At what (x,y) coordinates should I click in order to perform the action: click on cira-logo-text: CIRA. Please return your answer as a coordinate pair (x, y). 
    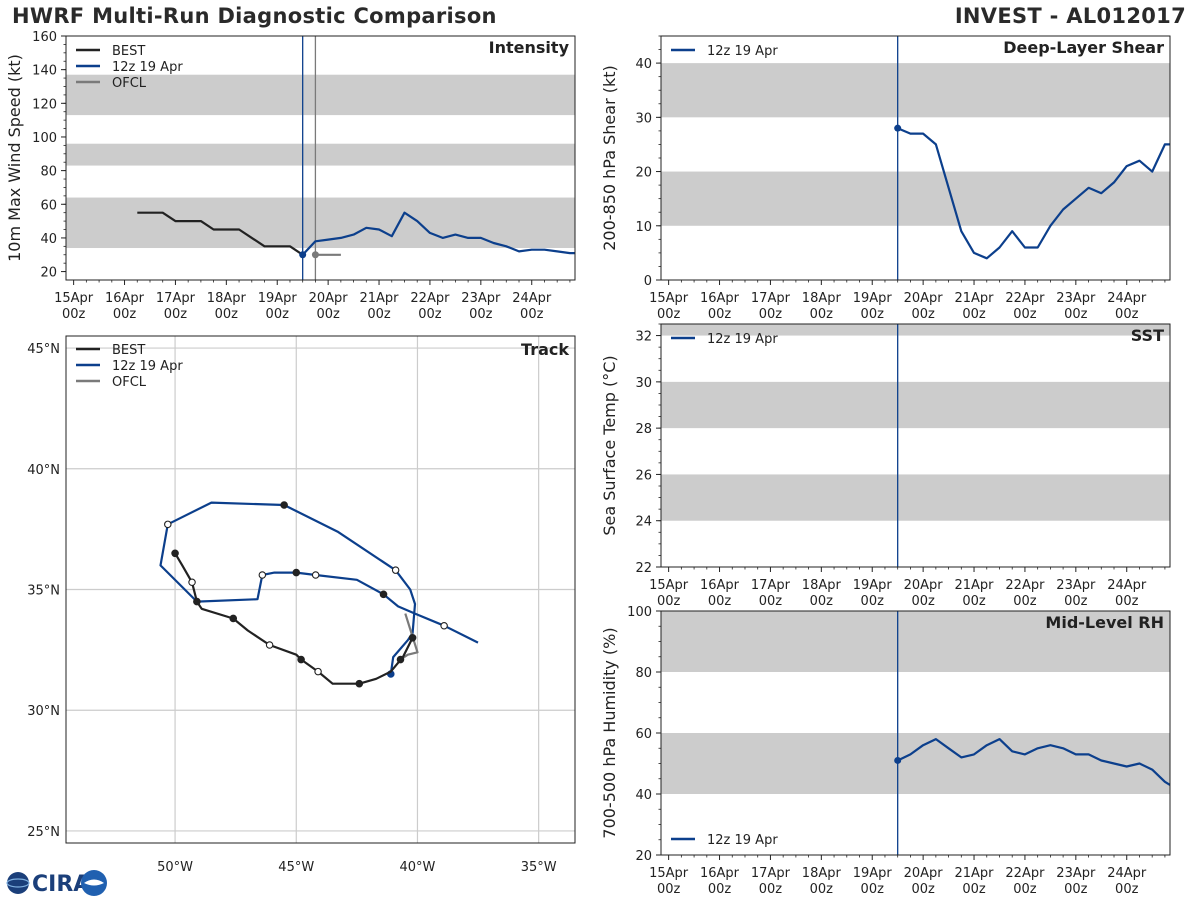
    Looking at the image, I should click on (61, 884).